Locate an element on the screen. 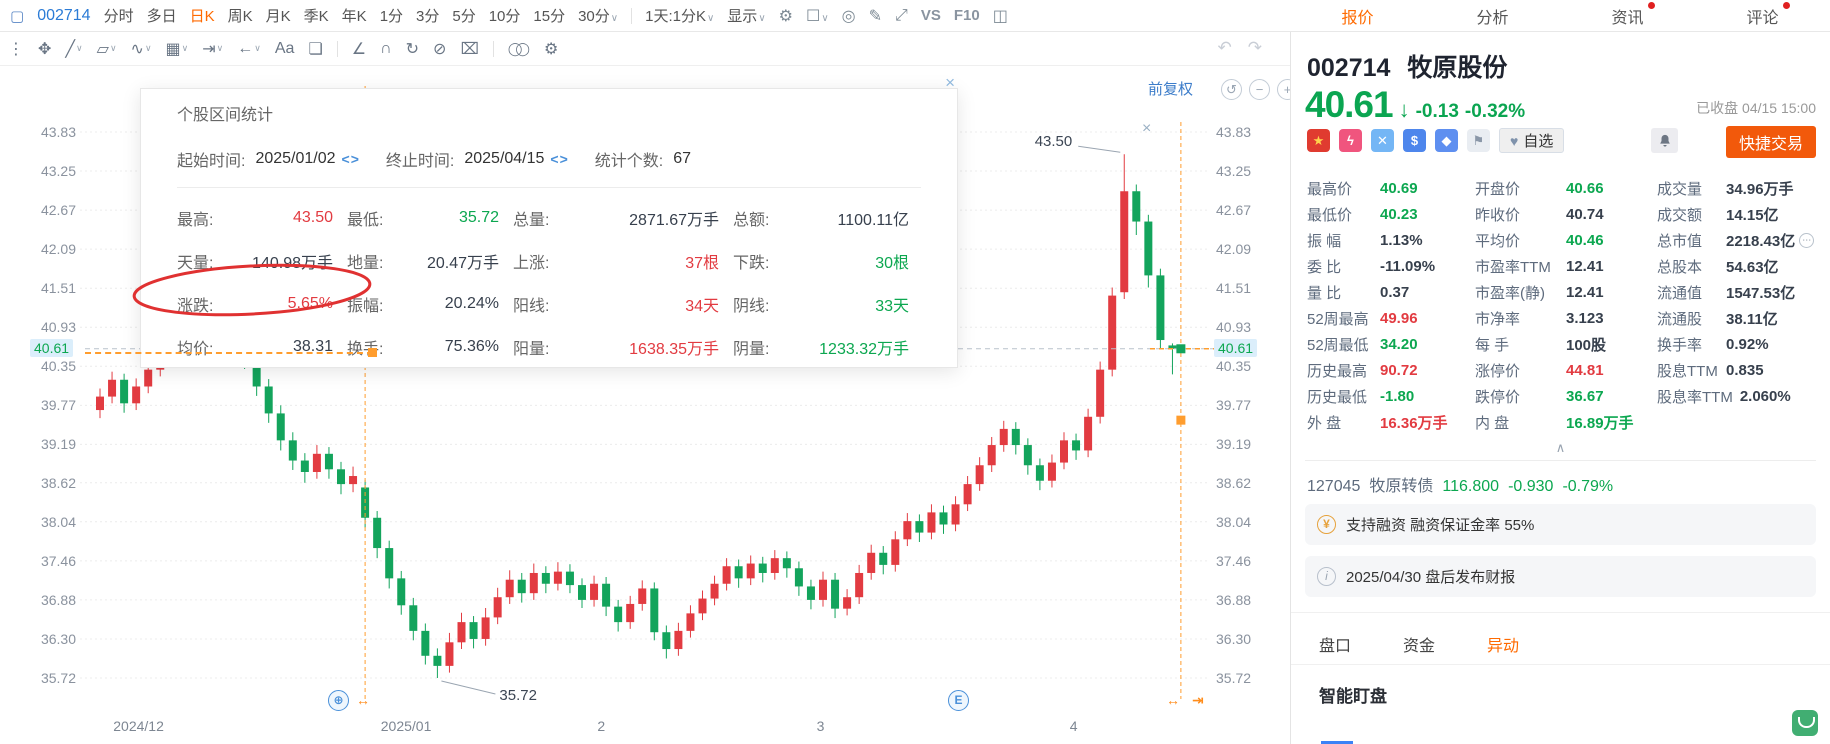 This screenshot has height=744, width=1830. swap-x-icon: ✕ is located at coordinates (1382, 140).